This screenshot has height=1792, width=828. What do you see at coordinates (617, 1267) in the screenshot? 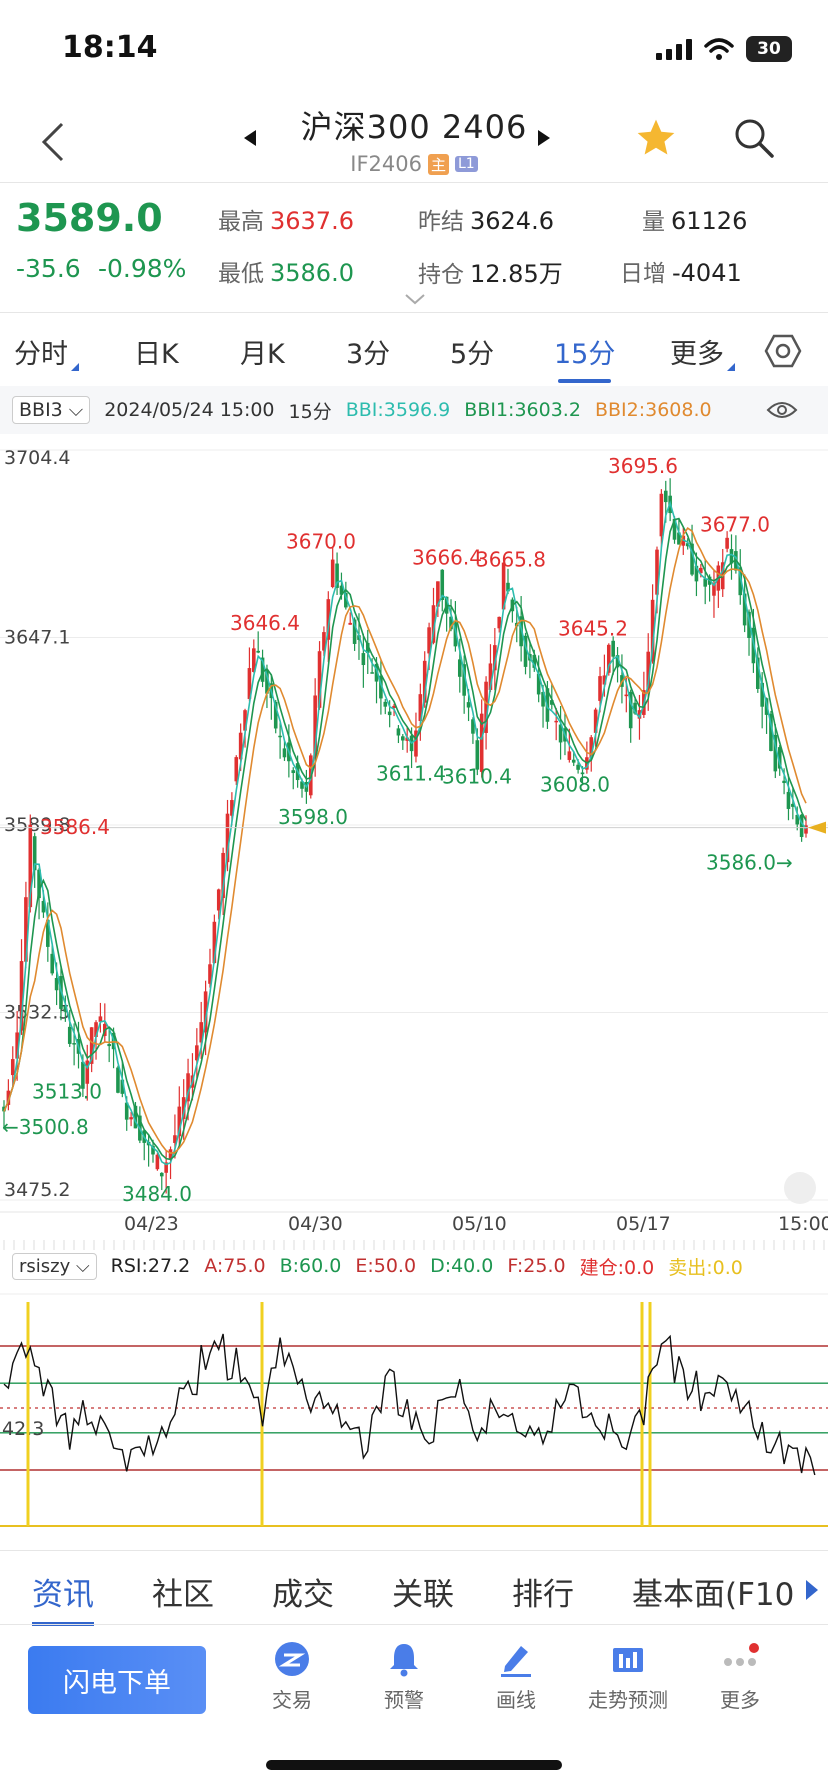
I see `rsi-build: 建仓:0.0` at bounding box center [617, 1267].